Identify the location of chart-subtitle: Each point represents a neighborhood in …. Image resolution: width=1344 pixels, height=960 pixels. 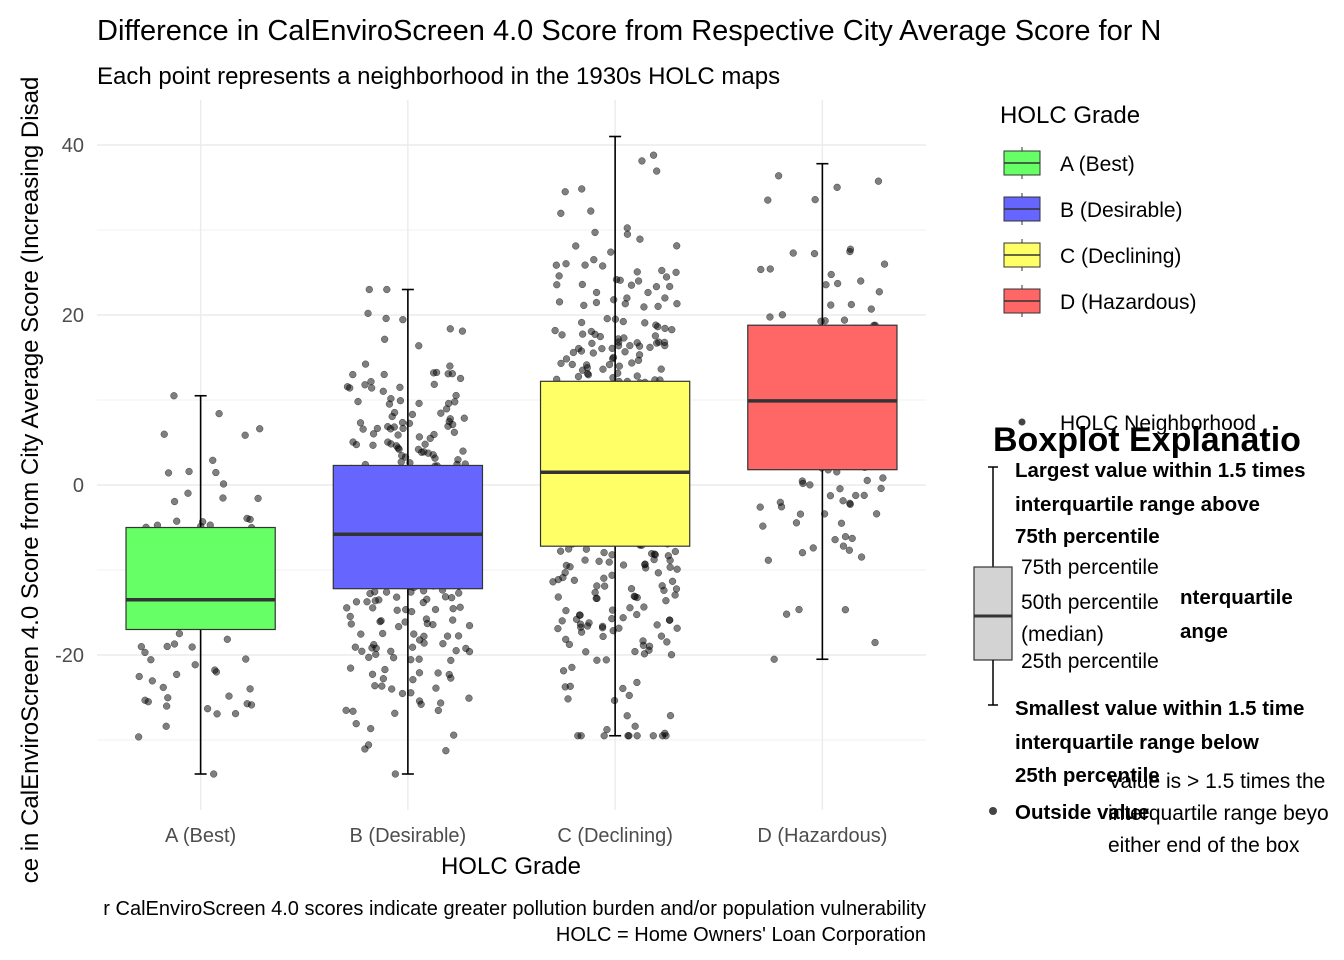
(438, 76).